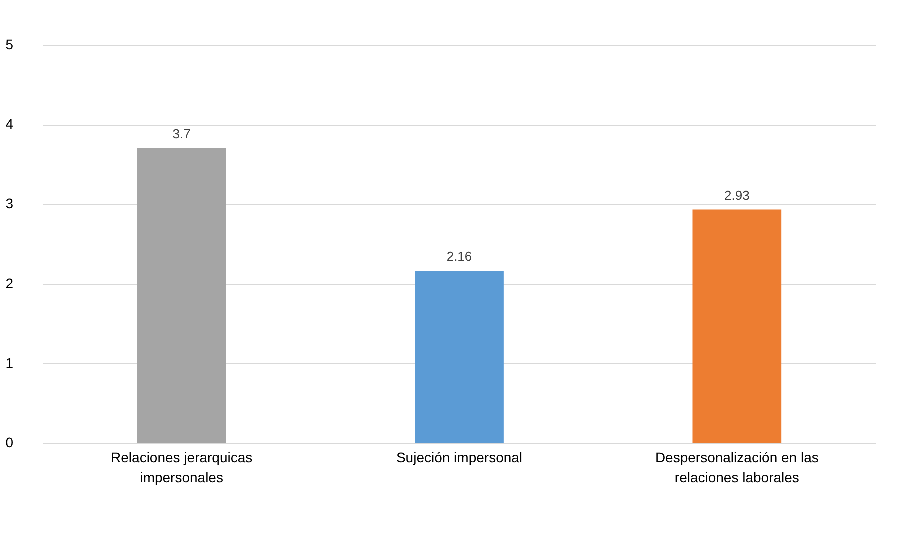  What do you see at coordinates (10, 442) in the screenshot?
I see `y-tick-label: 0` at bounding box center [10, 442].